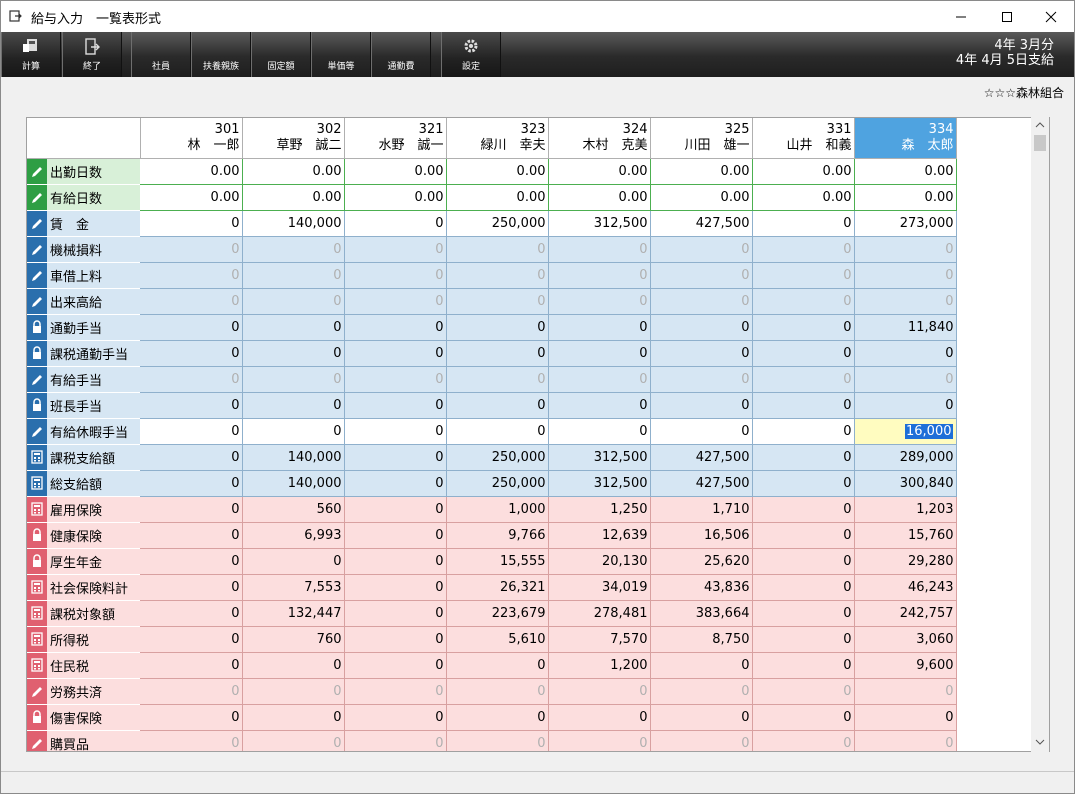 The width and height of the screenshot is (1075, 794). I want to click on table-cell: 250,000, so click(497, 483).